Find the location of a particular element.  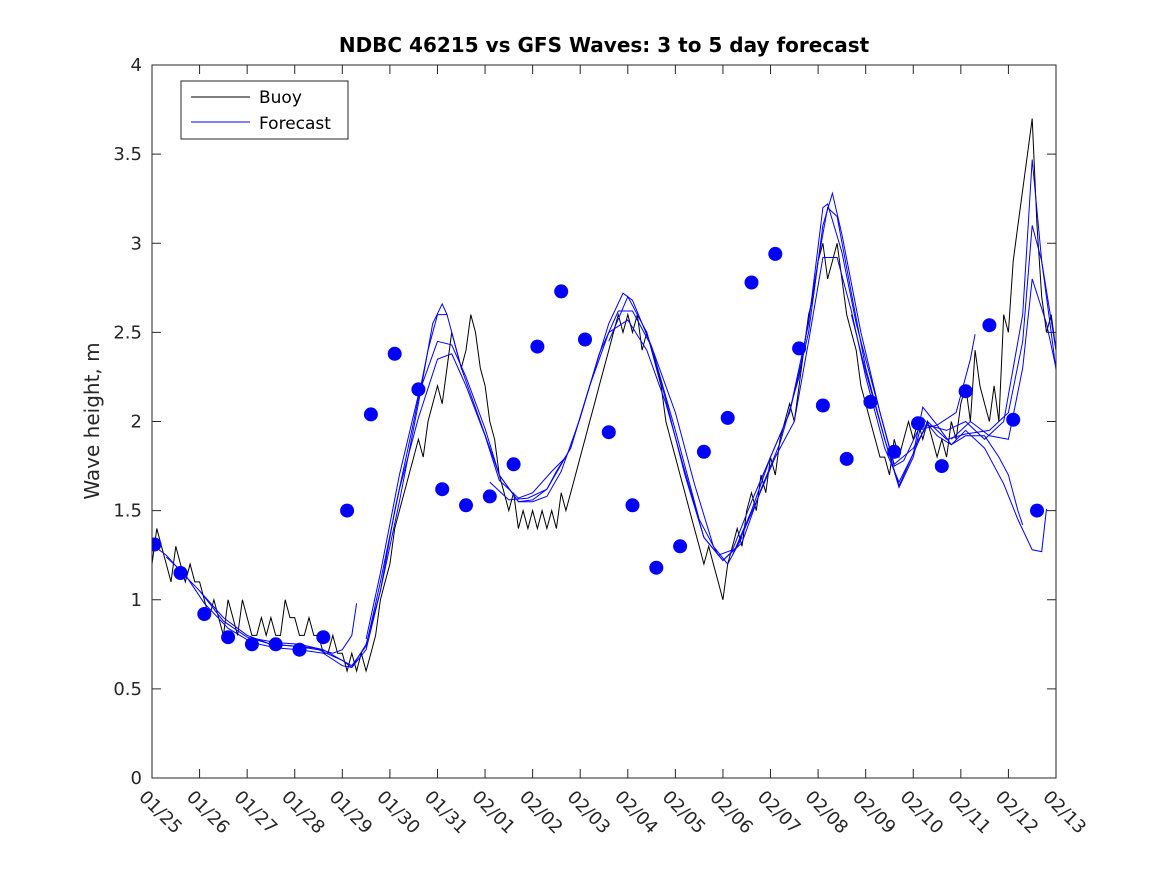

y-tick-label: 3.5 is located at coordinates (127, 154).